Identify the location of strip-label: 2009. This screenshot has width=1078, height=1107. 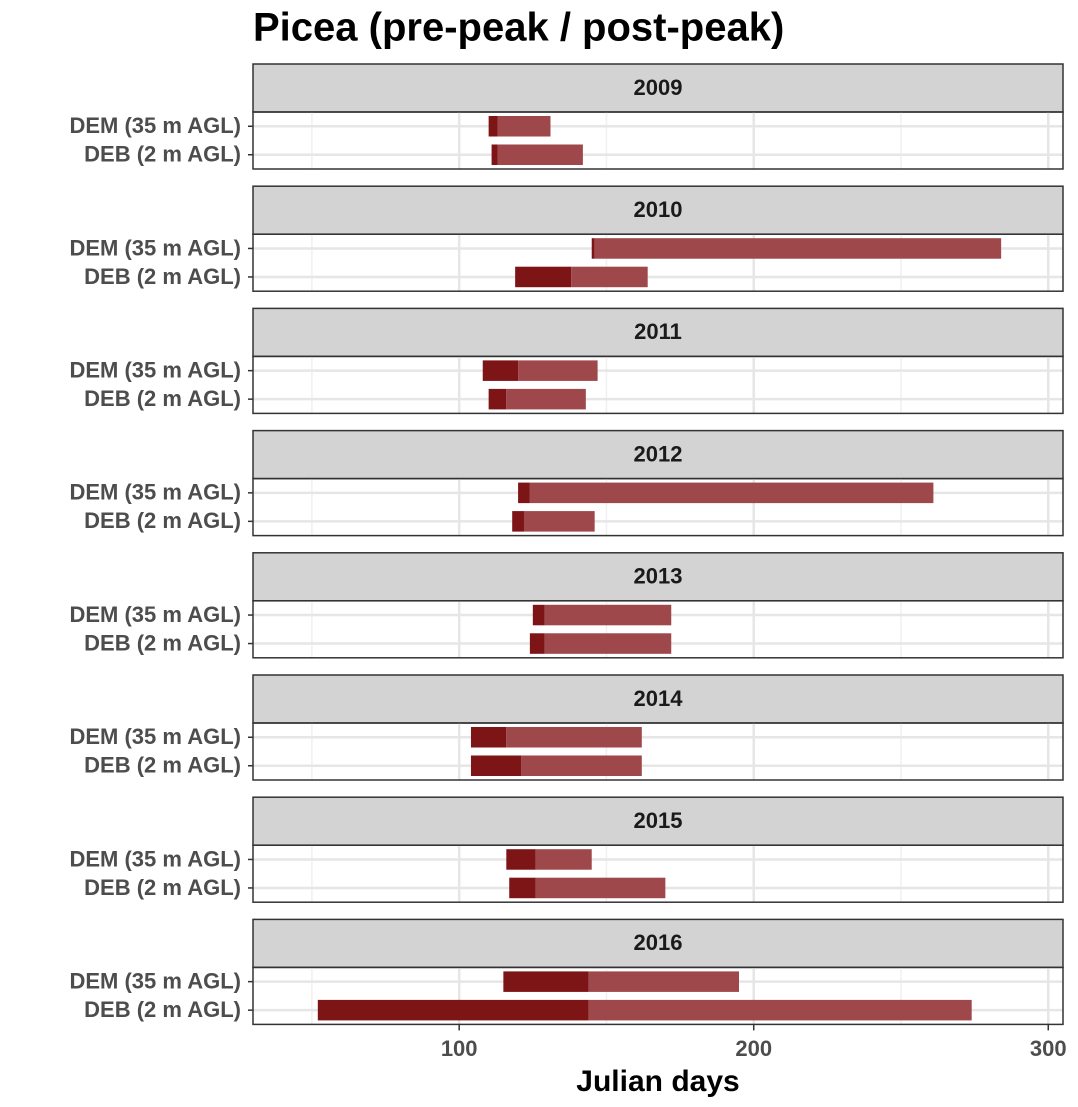
(658, 87).